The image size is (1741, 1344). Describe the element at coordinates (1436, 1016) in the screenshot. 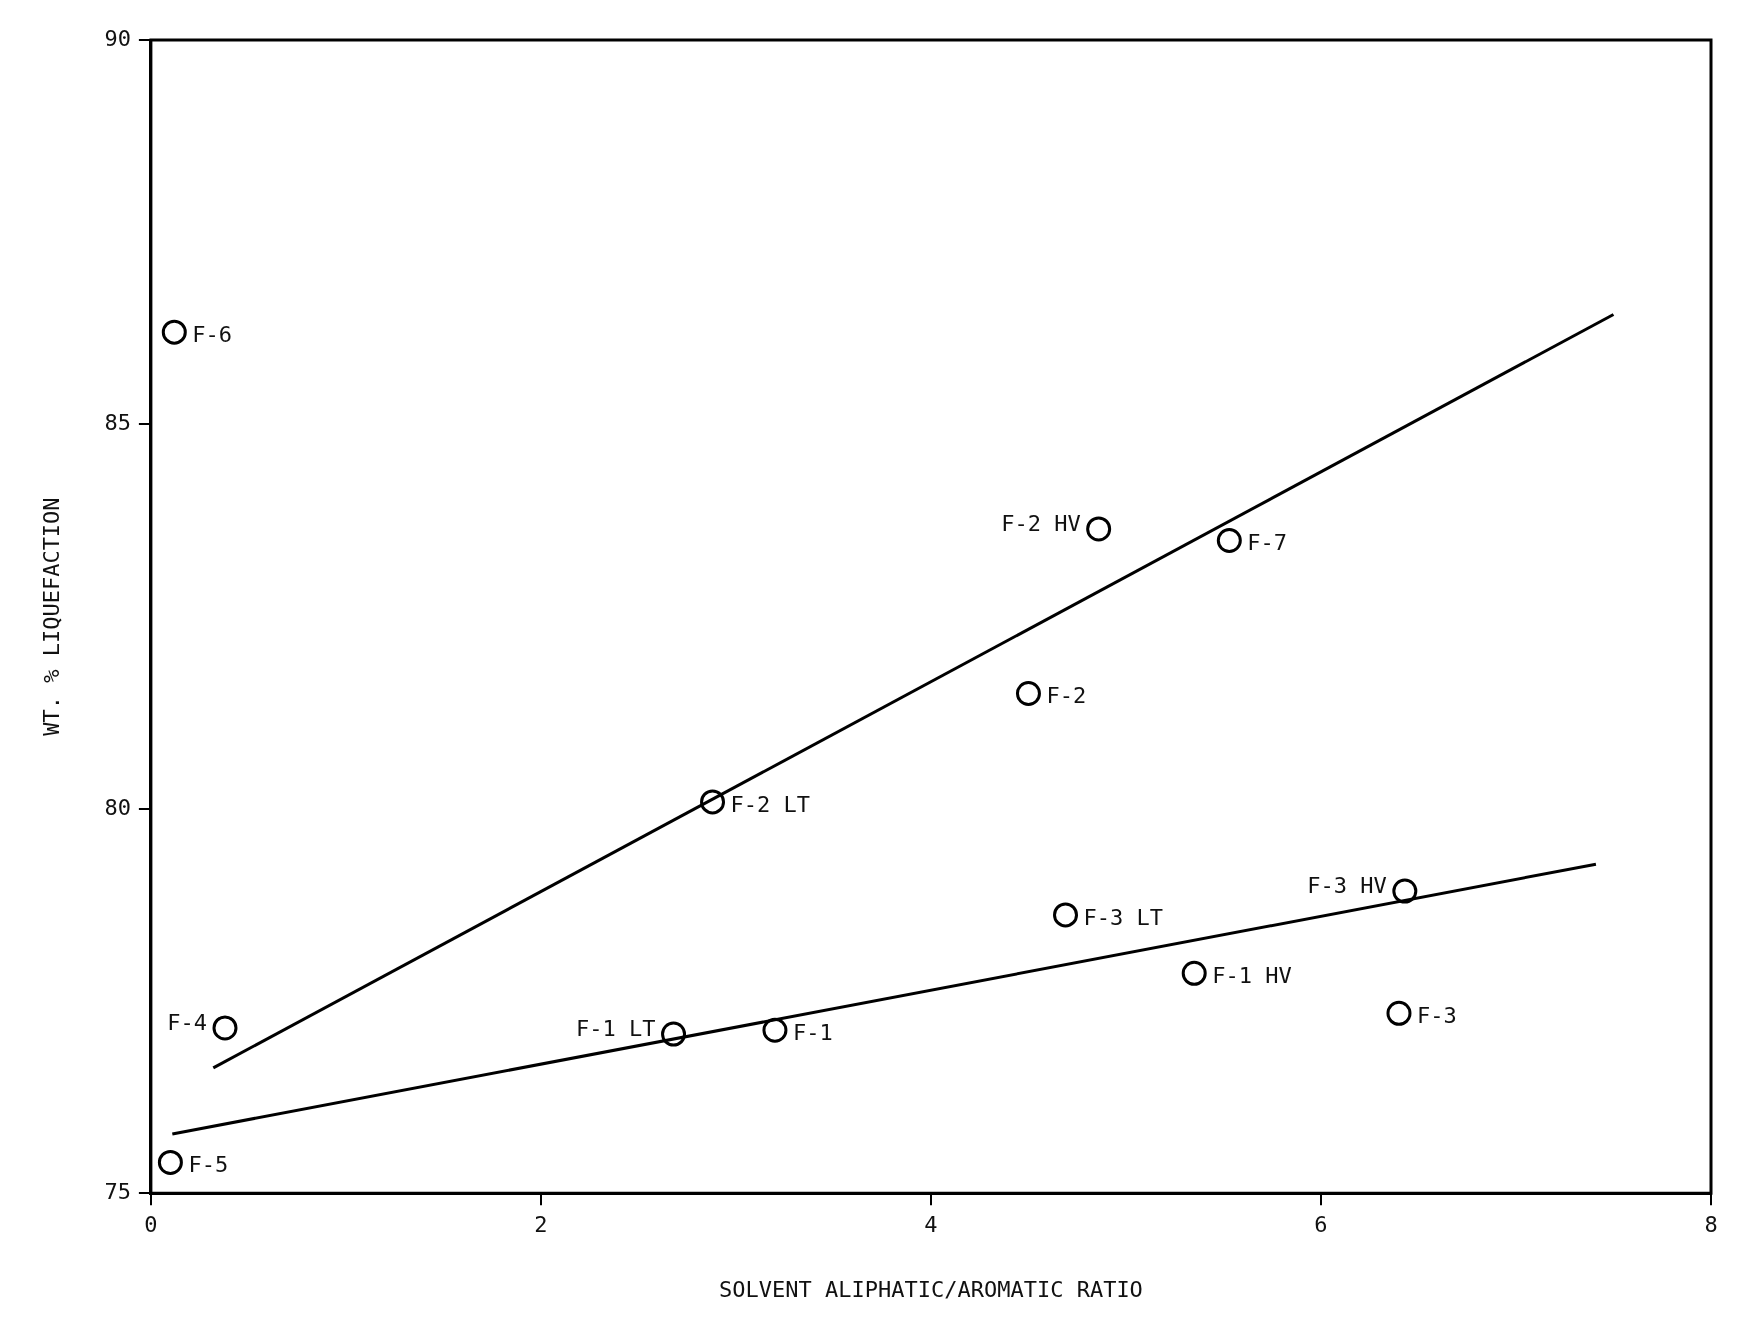

I see `annotation: F-3` at that location.